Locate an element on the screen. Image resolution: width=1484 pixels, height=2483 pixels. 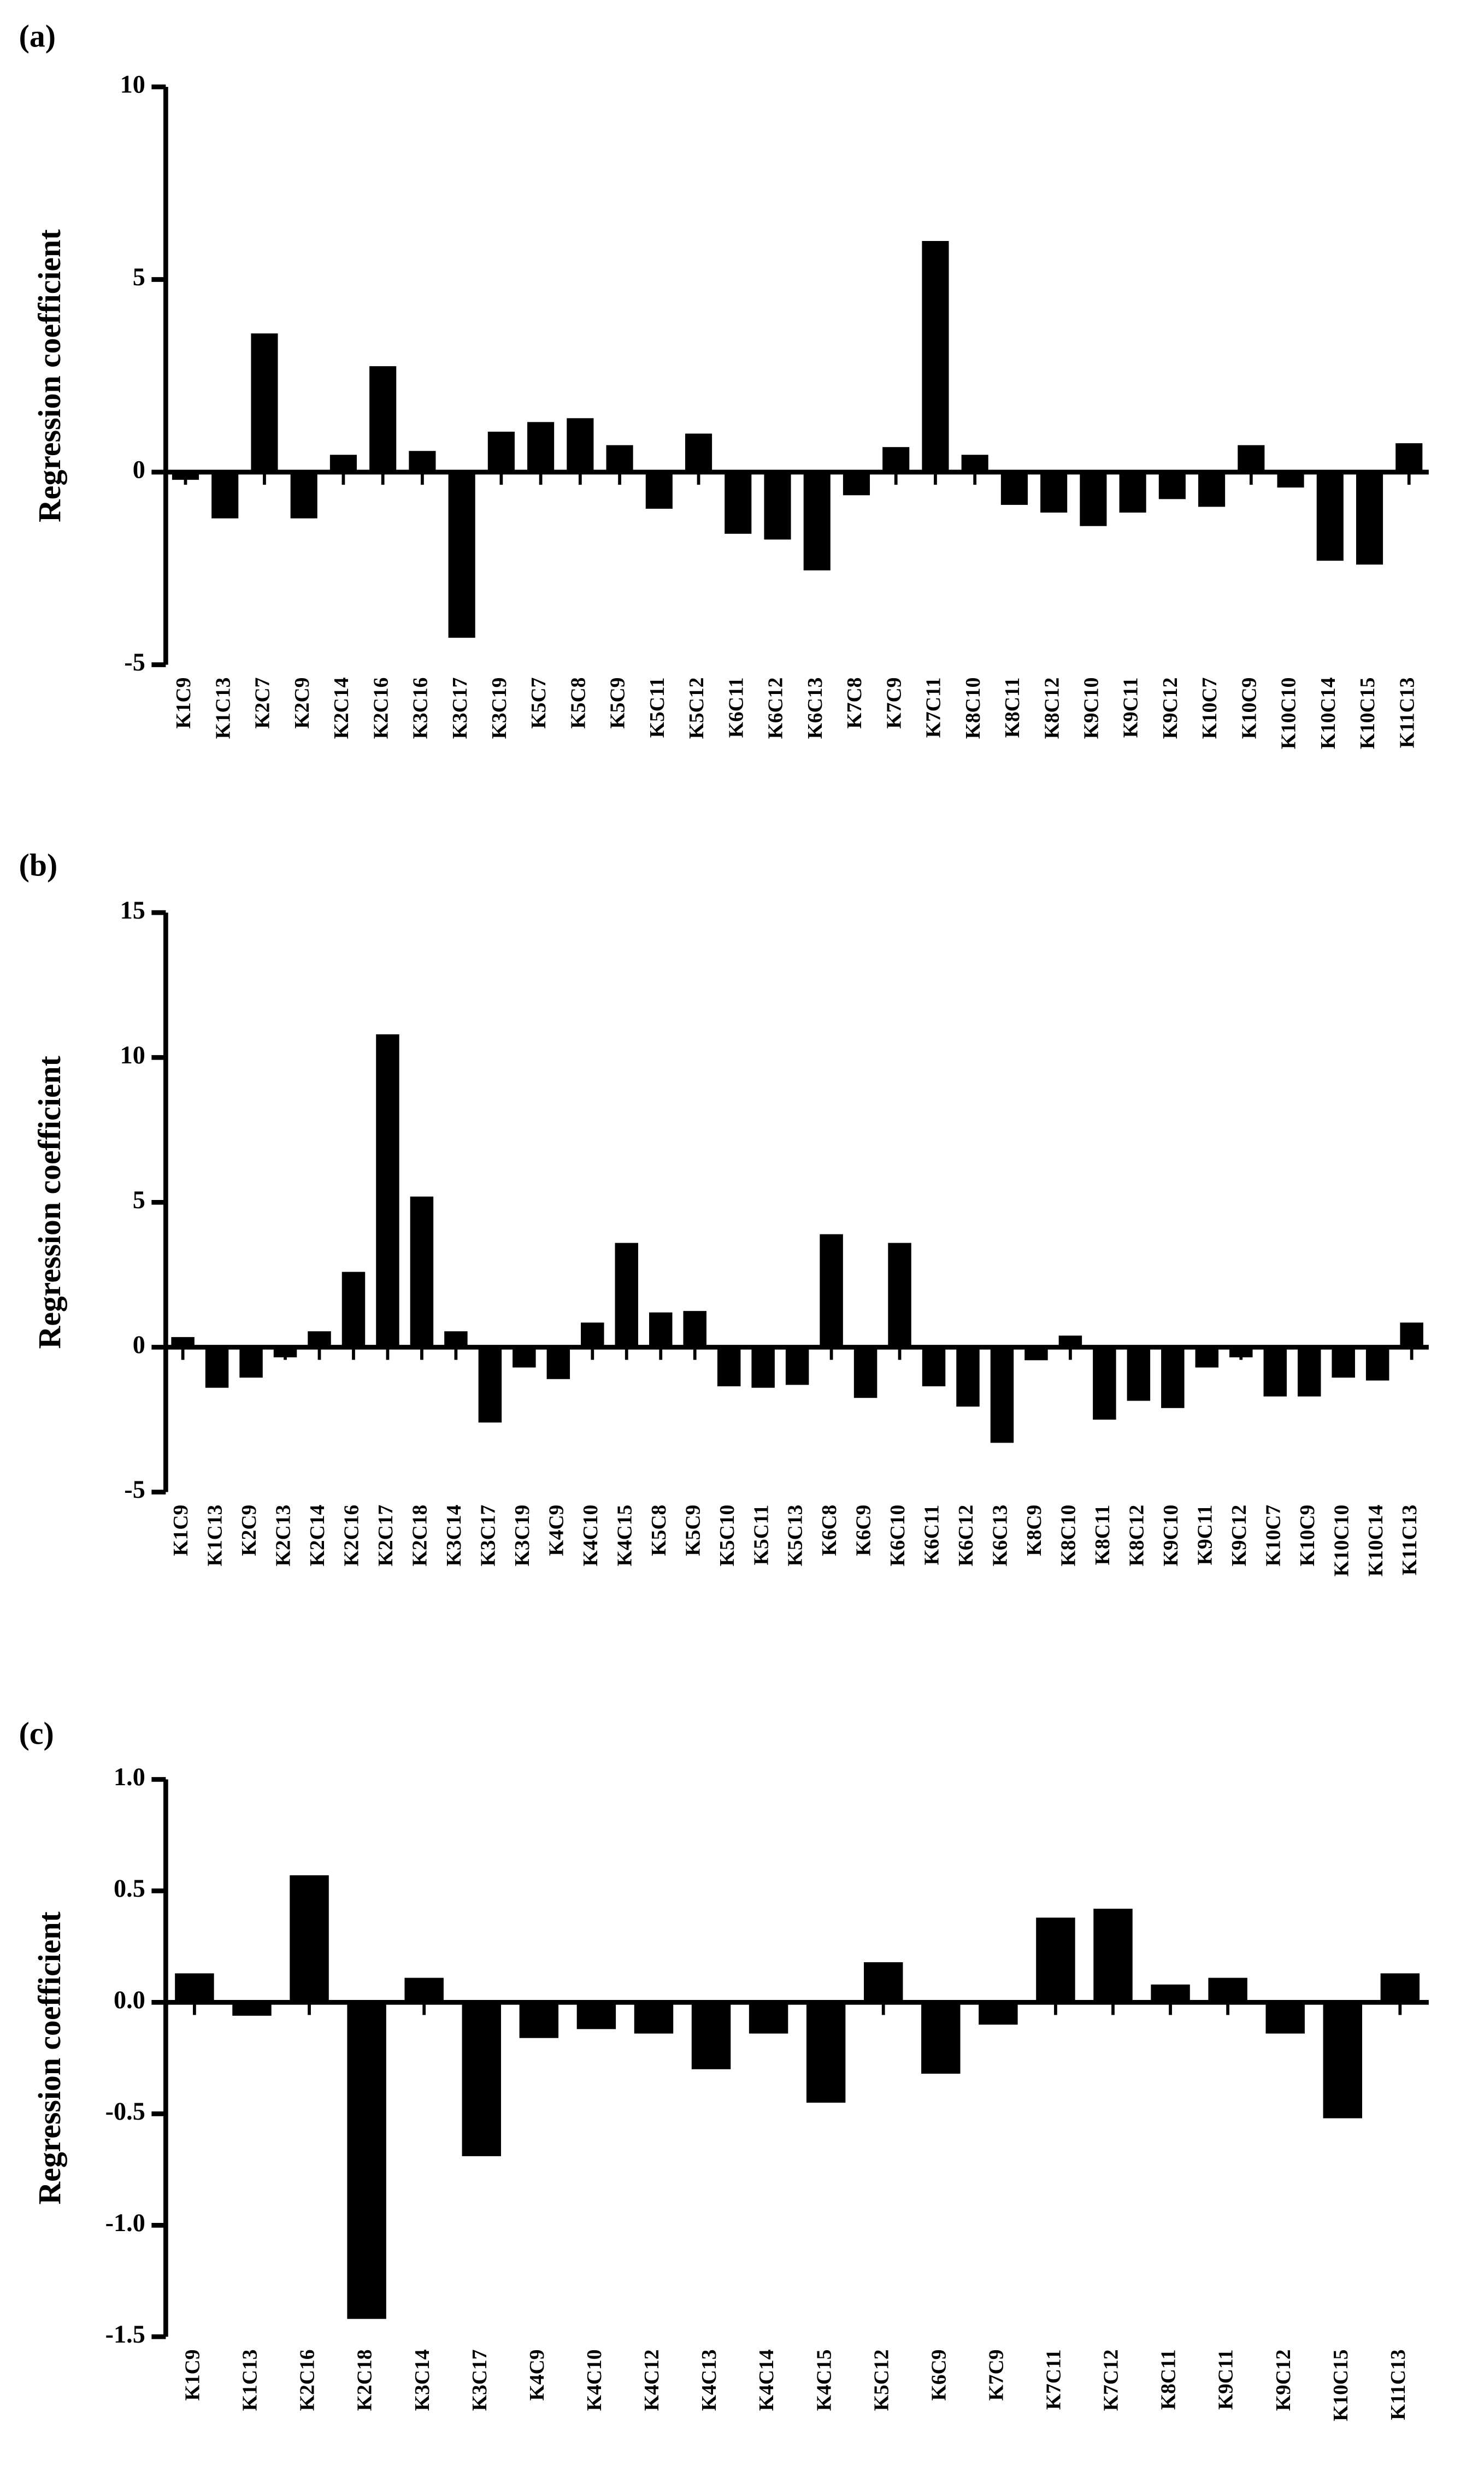
x-tick-label: K5C7 is located at coordinates (539, 703).